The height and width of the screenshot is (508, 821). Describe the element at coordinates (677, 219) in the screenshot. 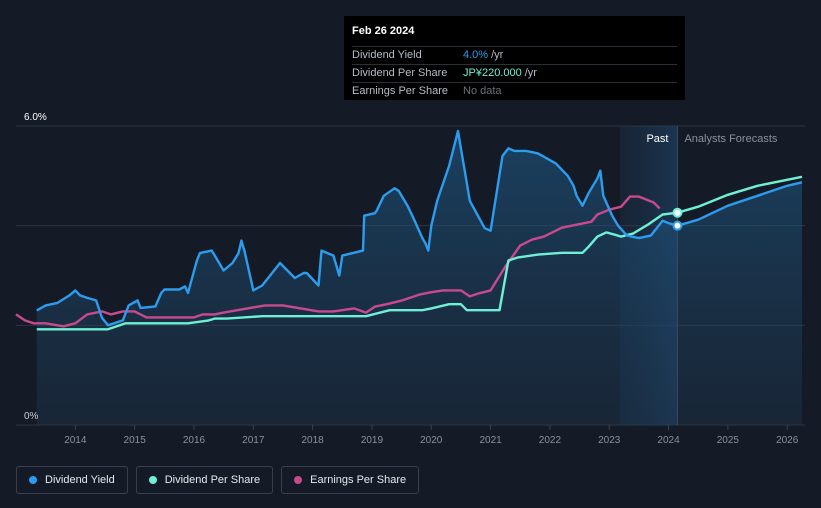

I see `tooltip-markers` at that location.